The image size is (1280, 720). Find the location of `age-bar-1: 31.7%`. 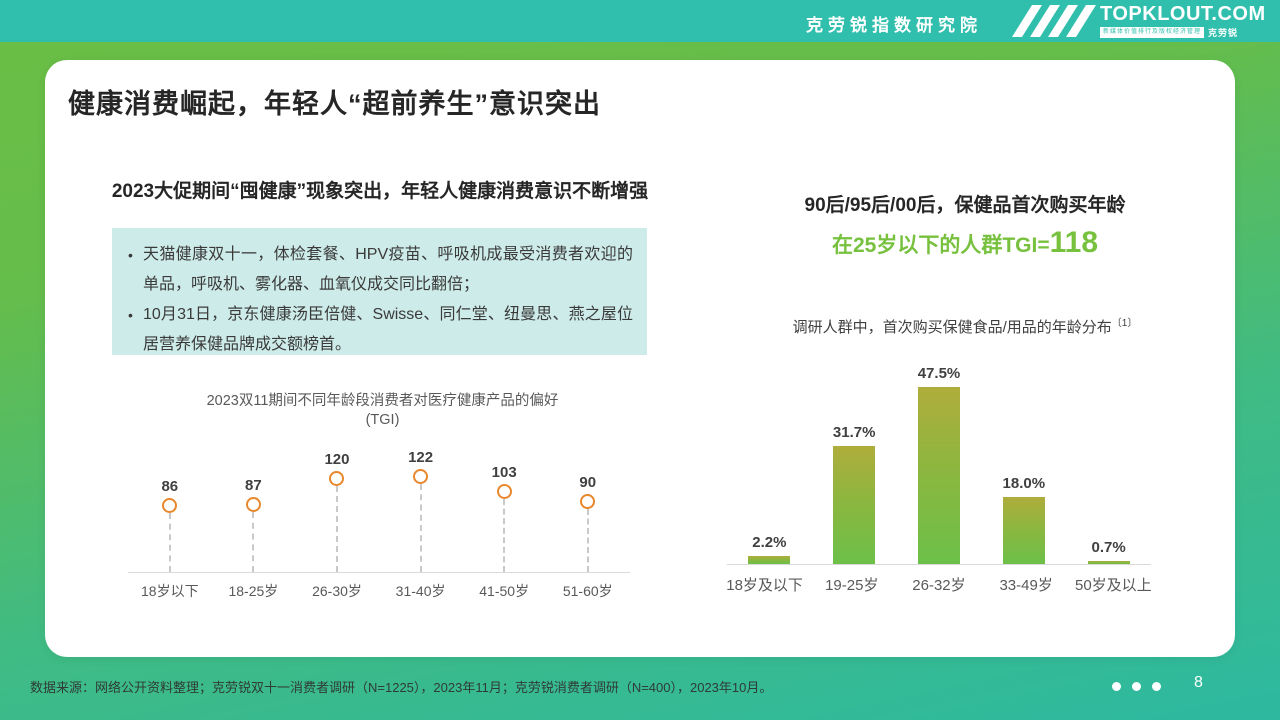

age-bar-1: 31.7% is located at coordinates (854, 494).